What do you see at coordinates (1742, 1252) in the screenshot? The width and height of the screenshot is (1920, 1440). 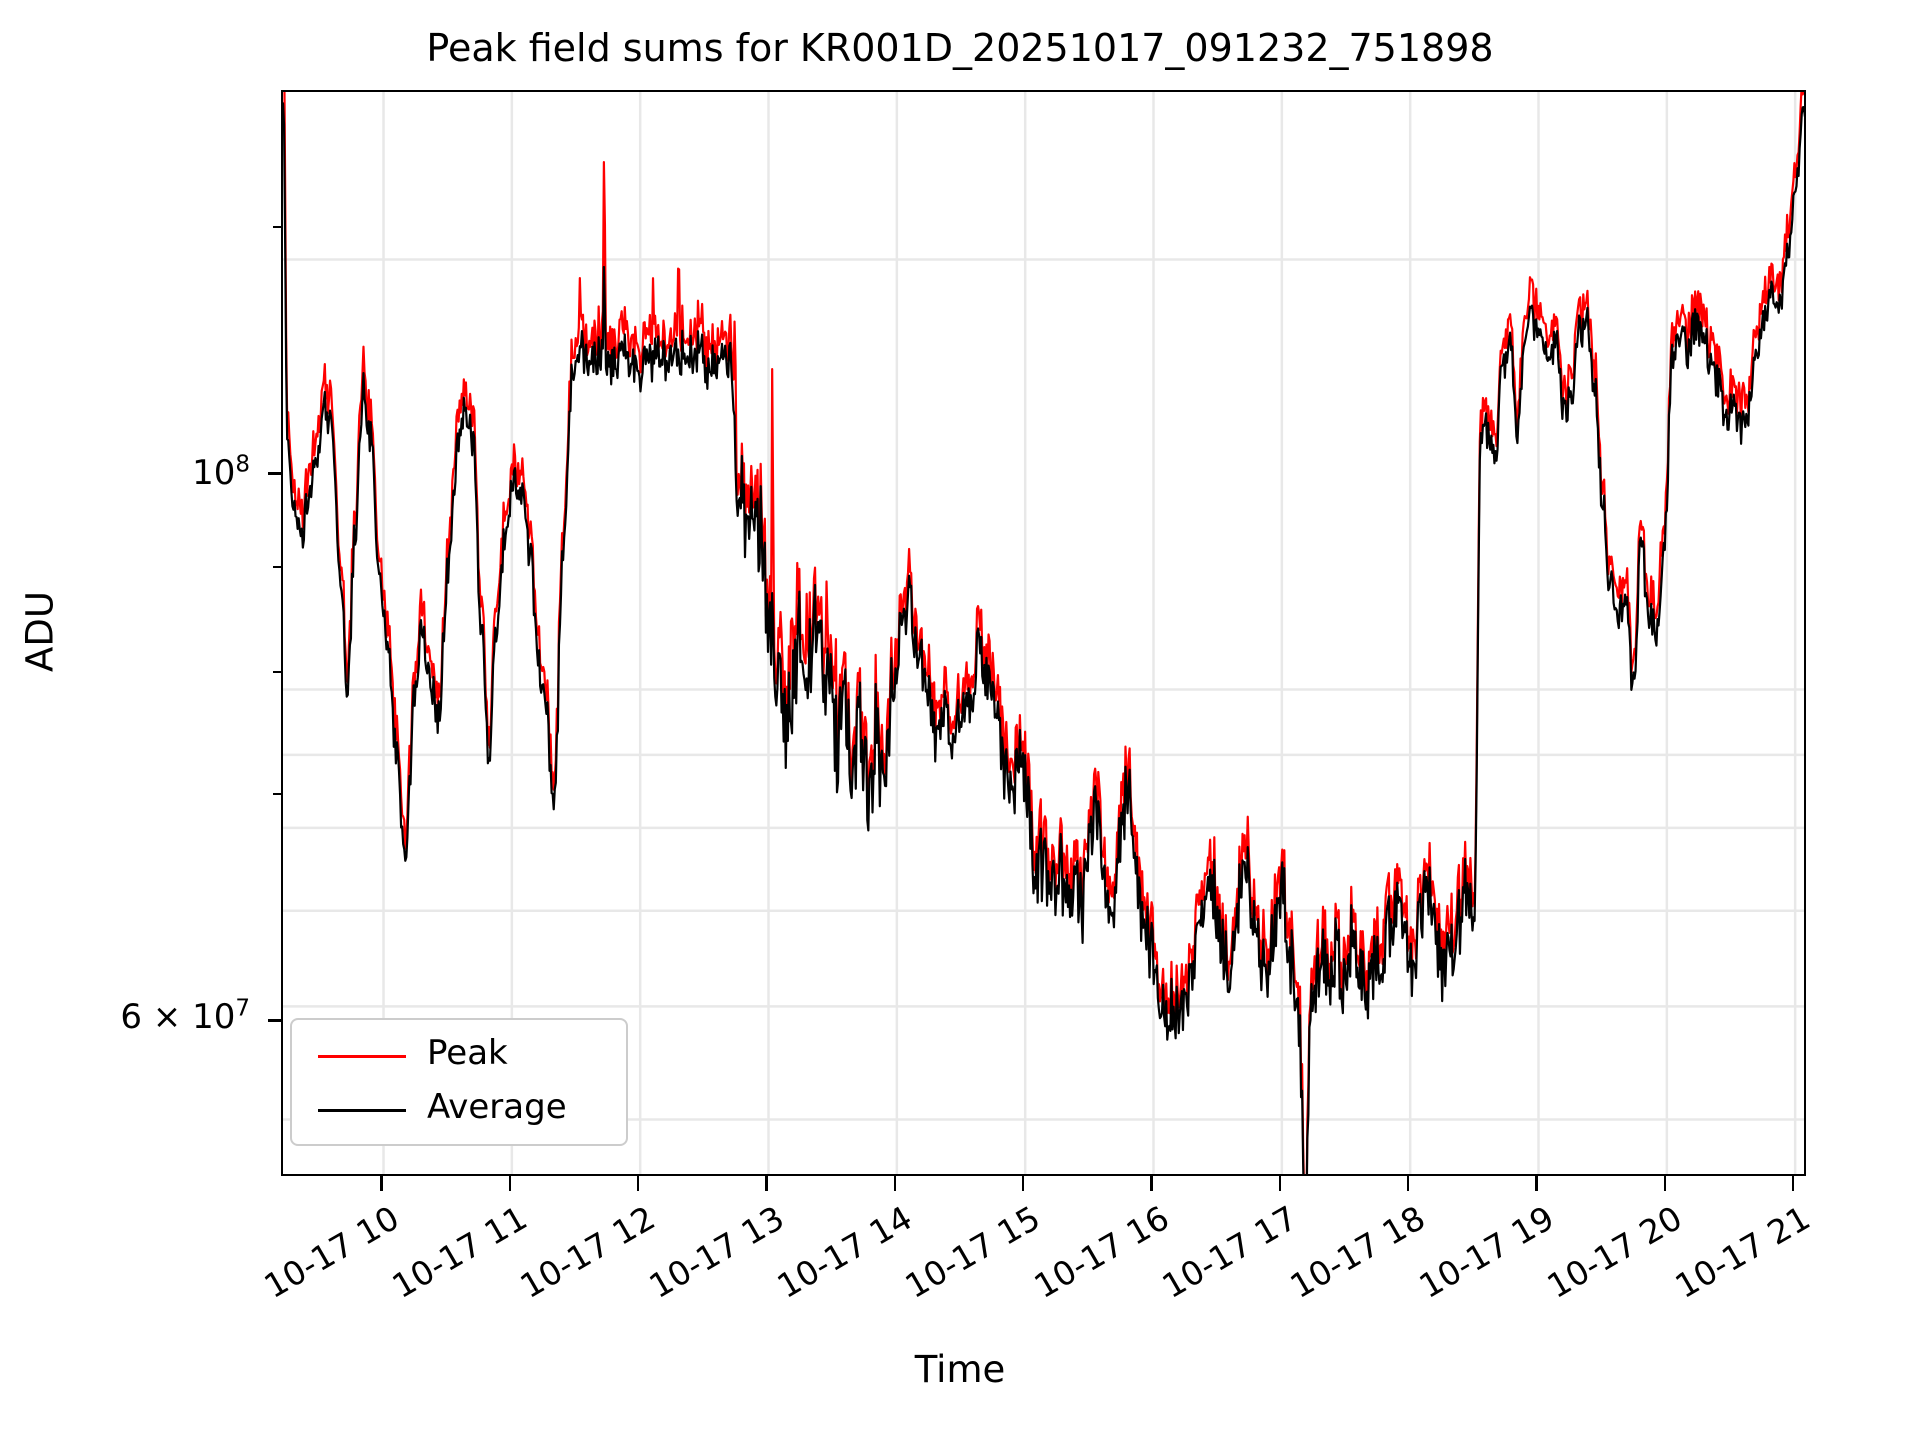 I see `x-tick-label: 10-17 21` at bounding box center [1742, 1252].